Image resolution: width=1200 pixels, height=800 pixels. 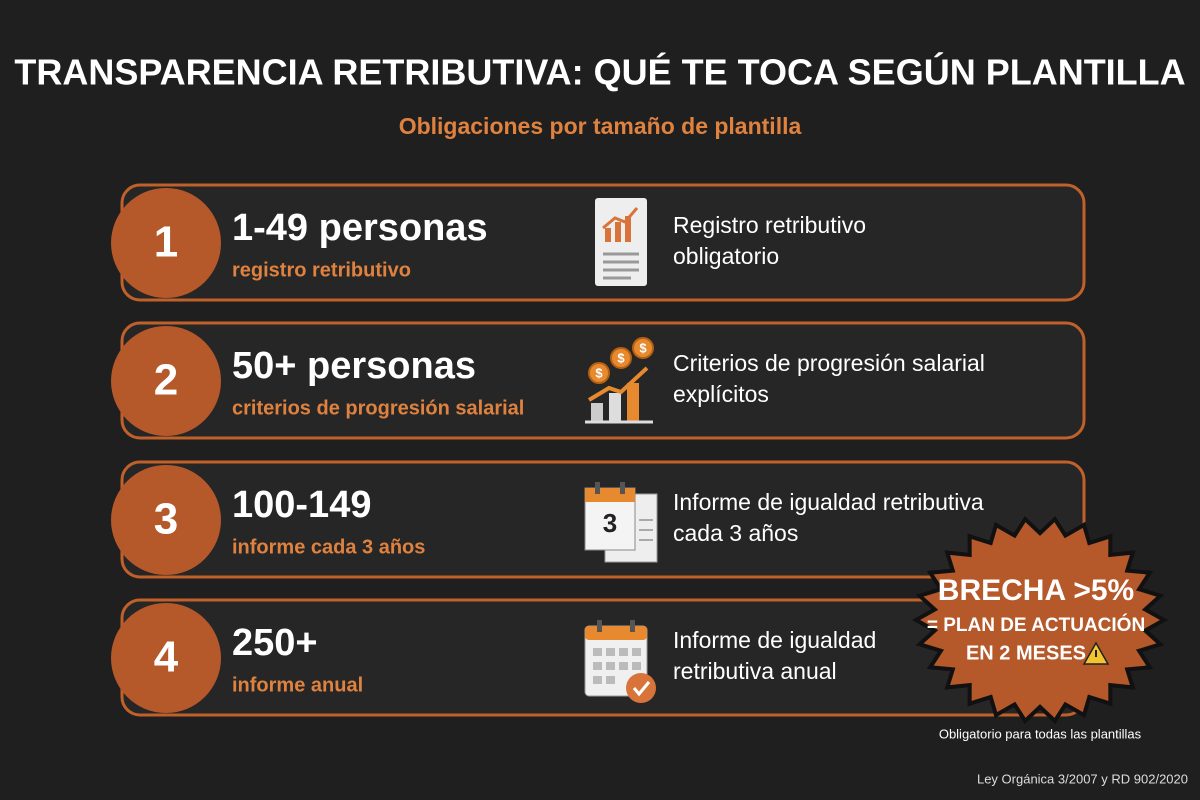 I want to click on row-heading: 100-149, so click(x=301, y=505).